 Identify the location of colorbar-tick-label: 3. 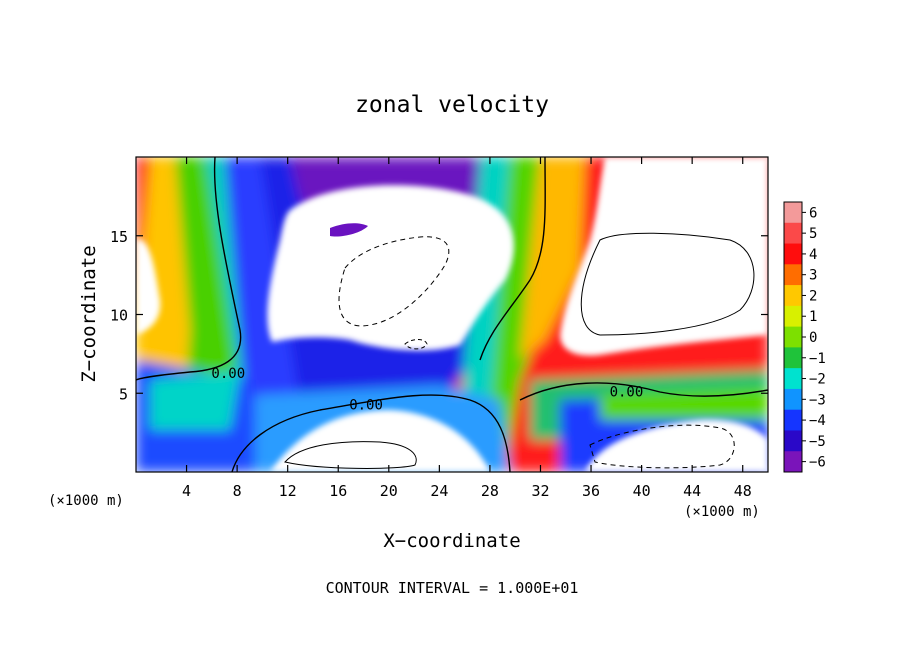
(813, 276).